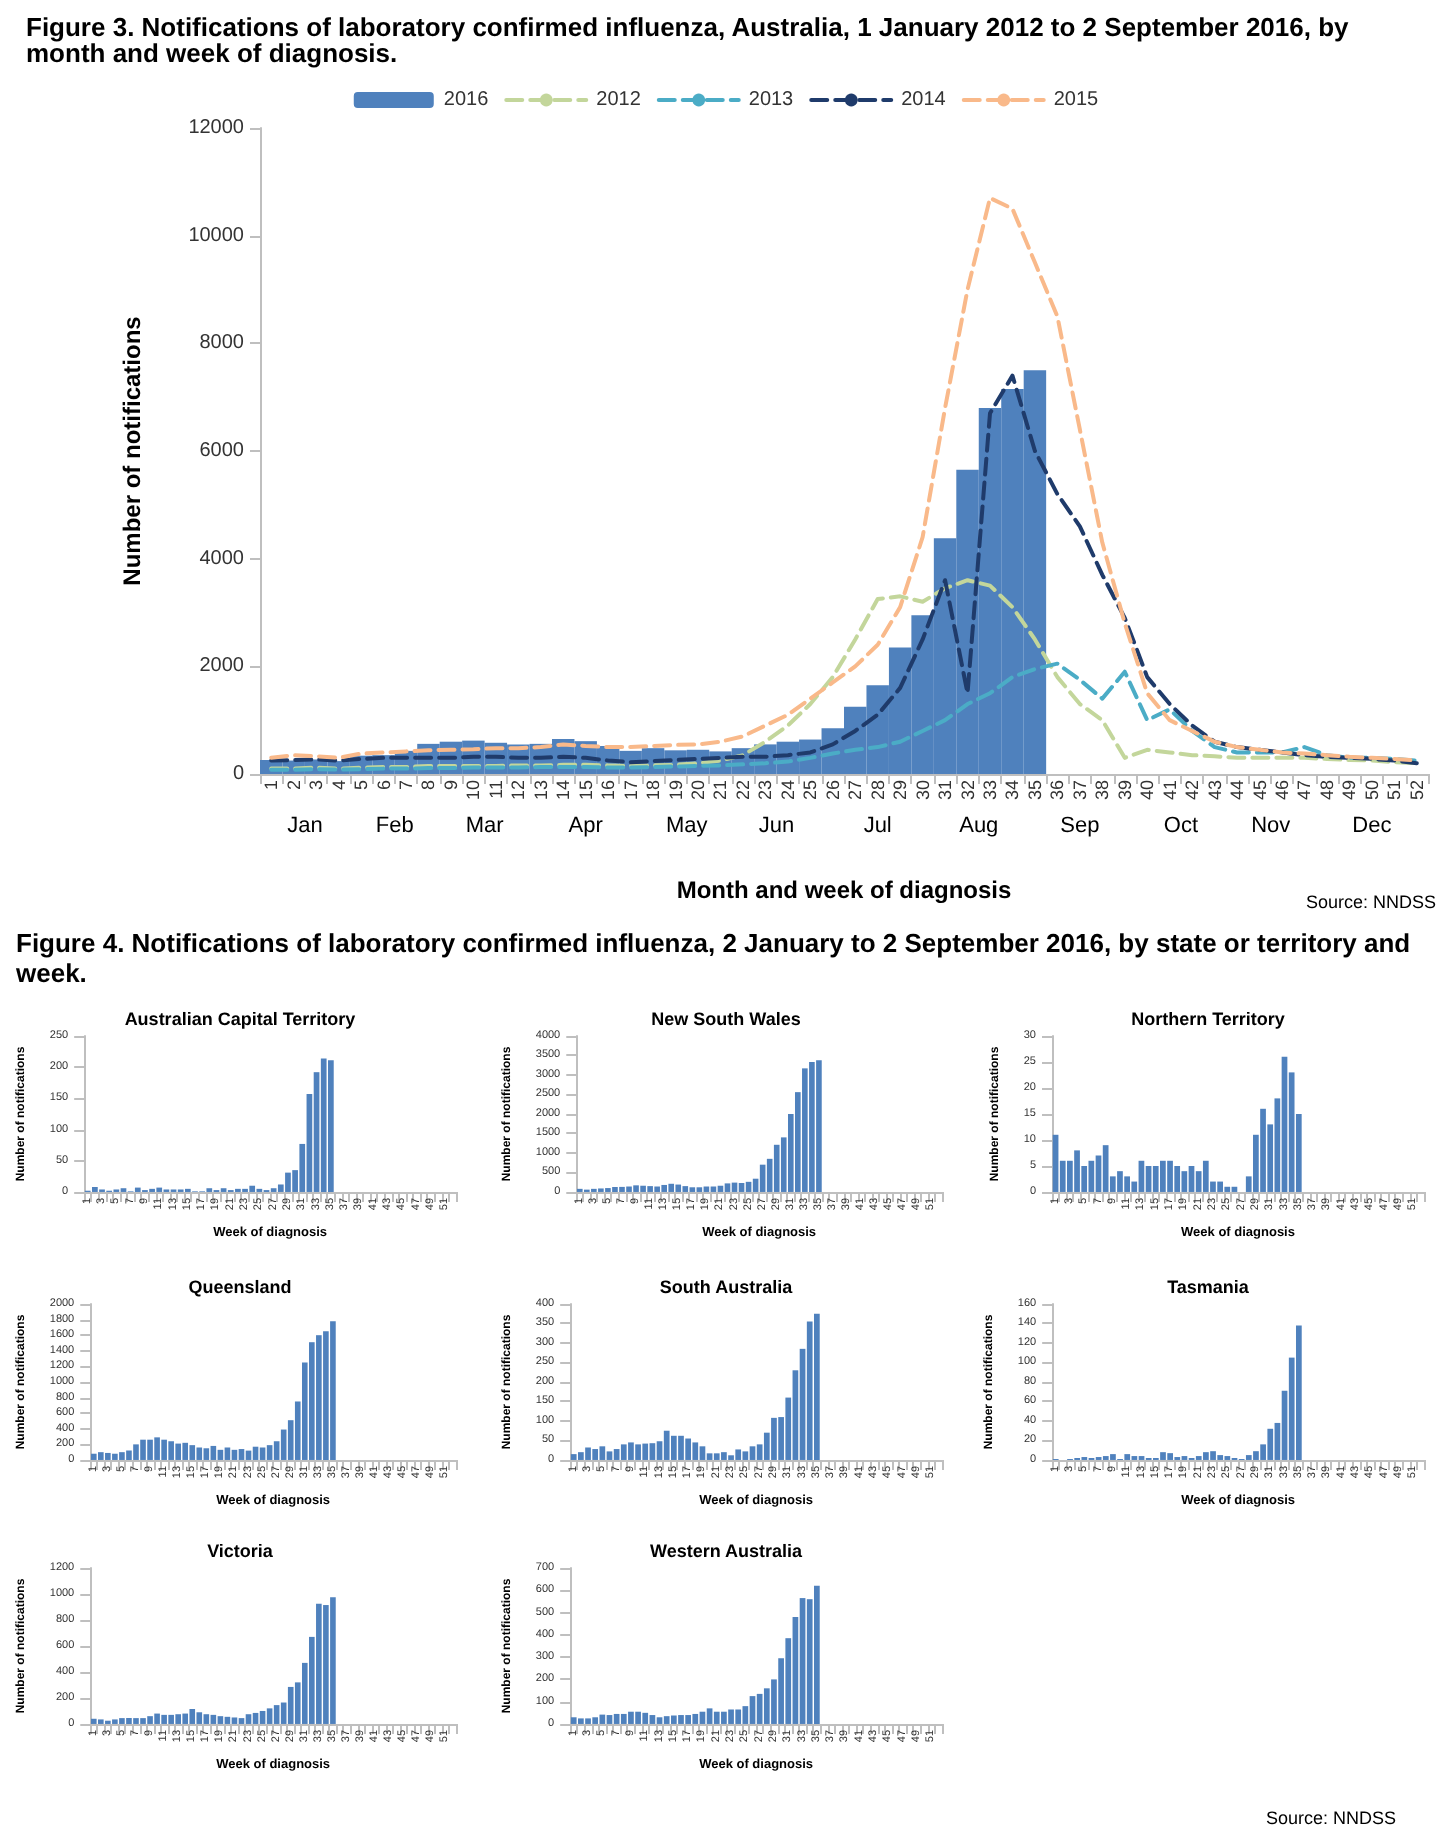  Describe the element at coordinates (1371, 790) in the screenshot. I see `x-tick-label: 50` at that location.